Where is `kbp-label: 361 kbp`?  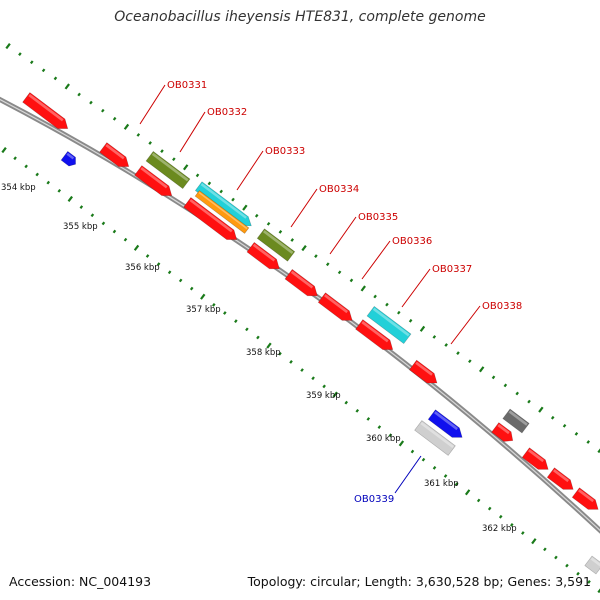
kbp-label: 361 kbp is located at coordinates (441, 484).